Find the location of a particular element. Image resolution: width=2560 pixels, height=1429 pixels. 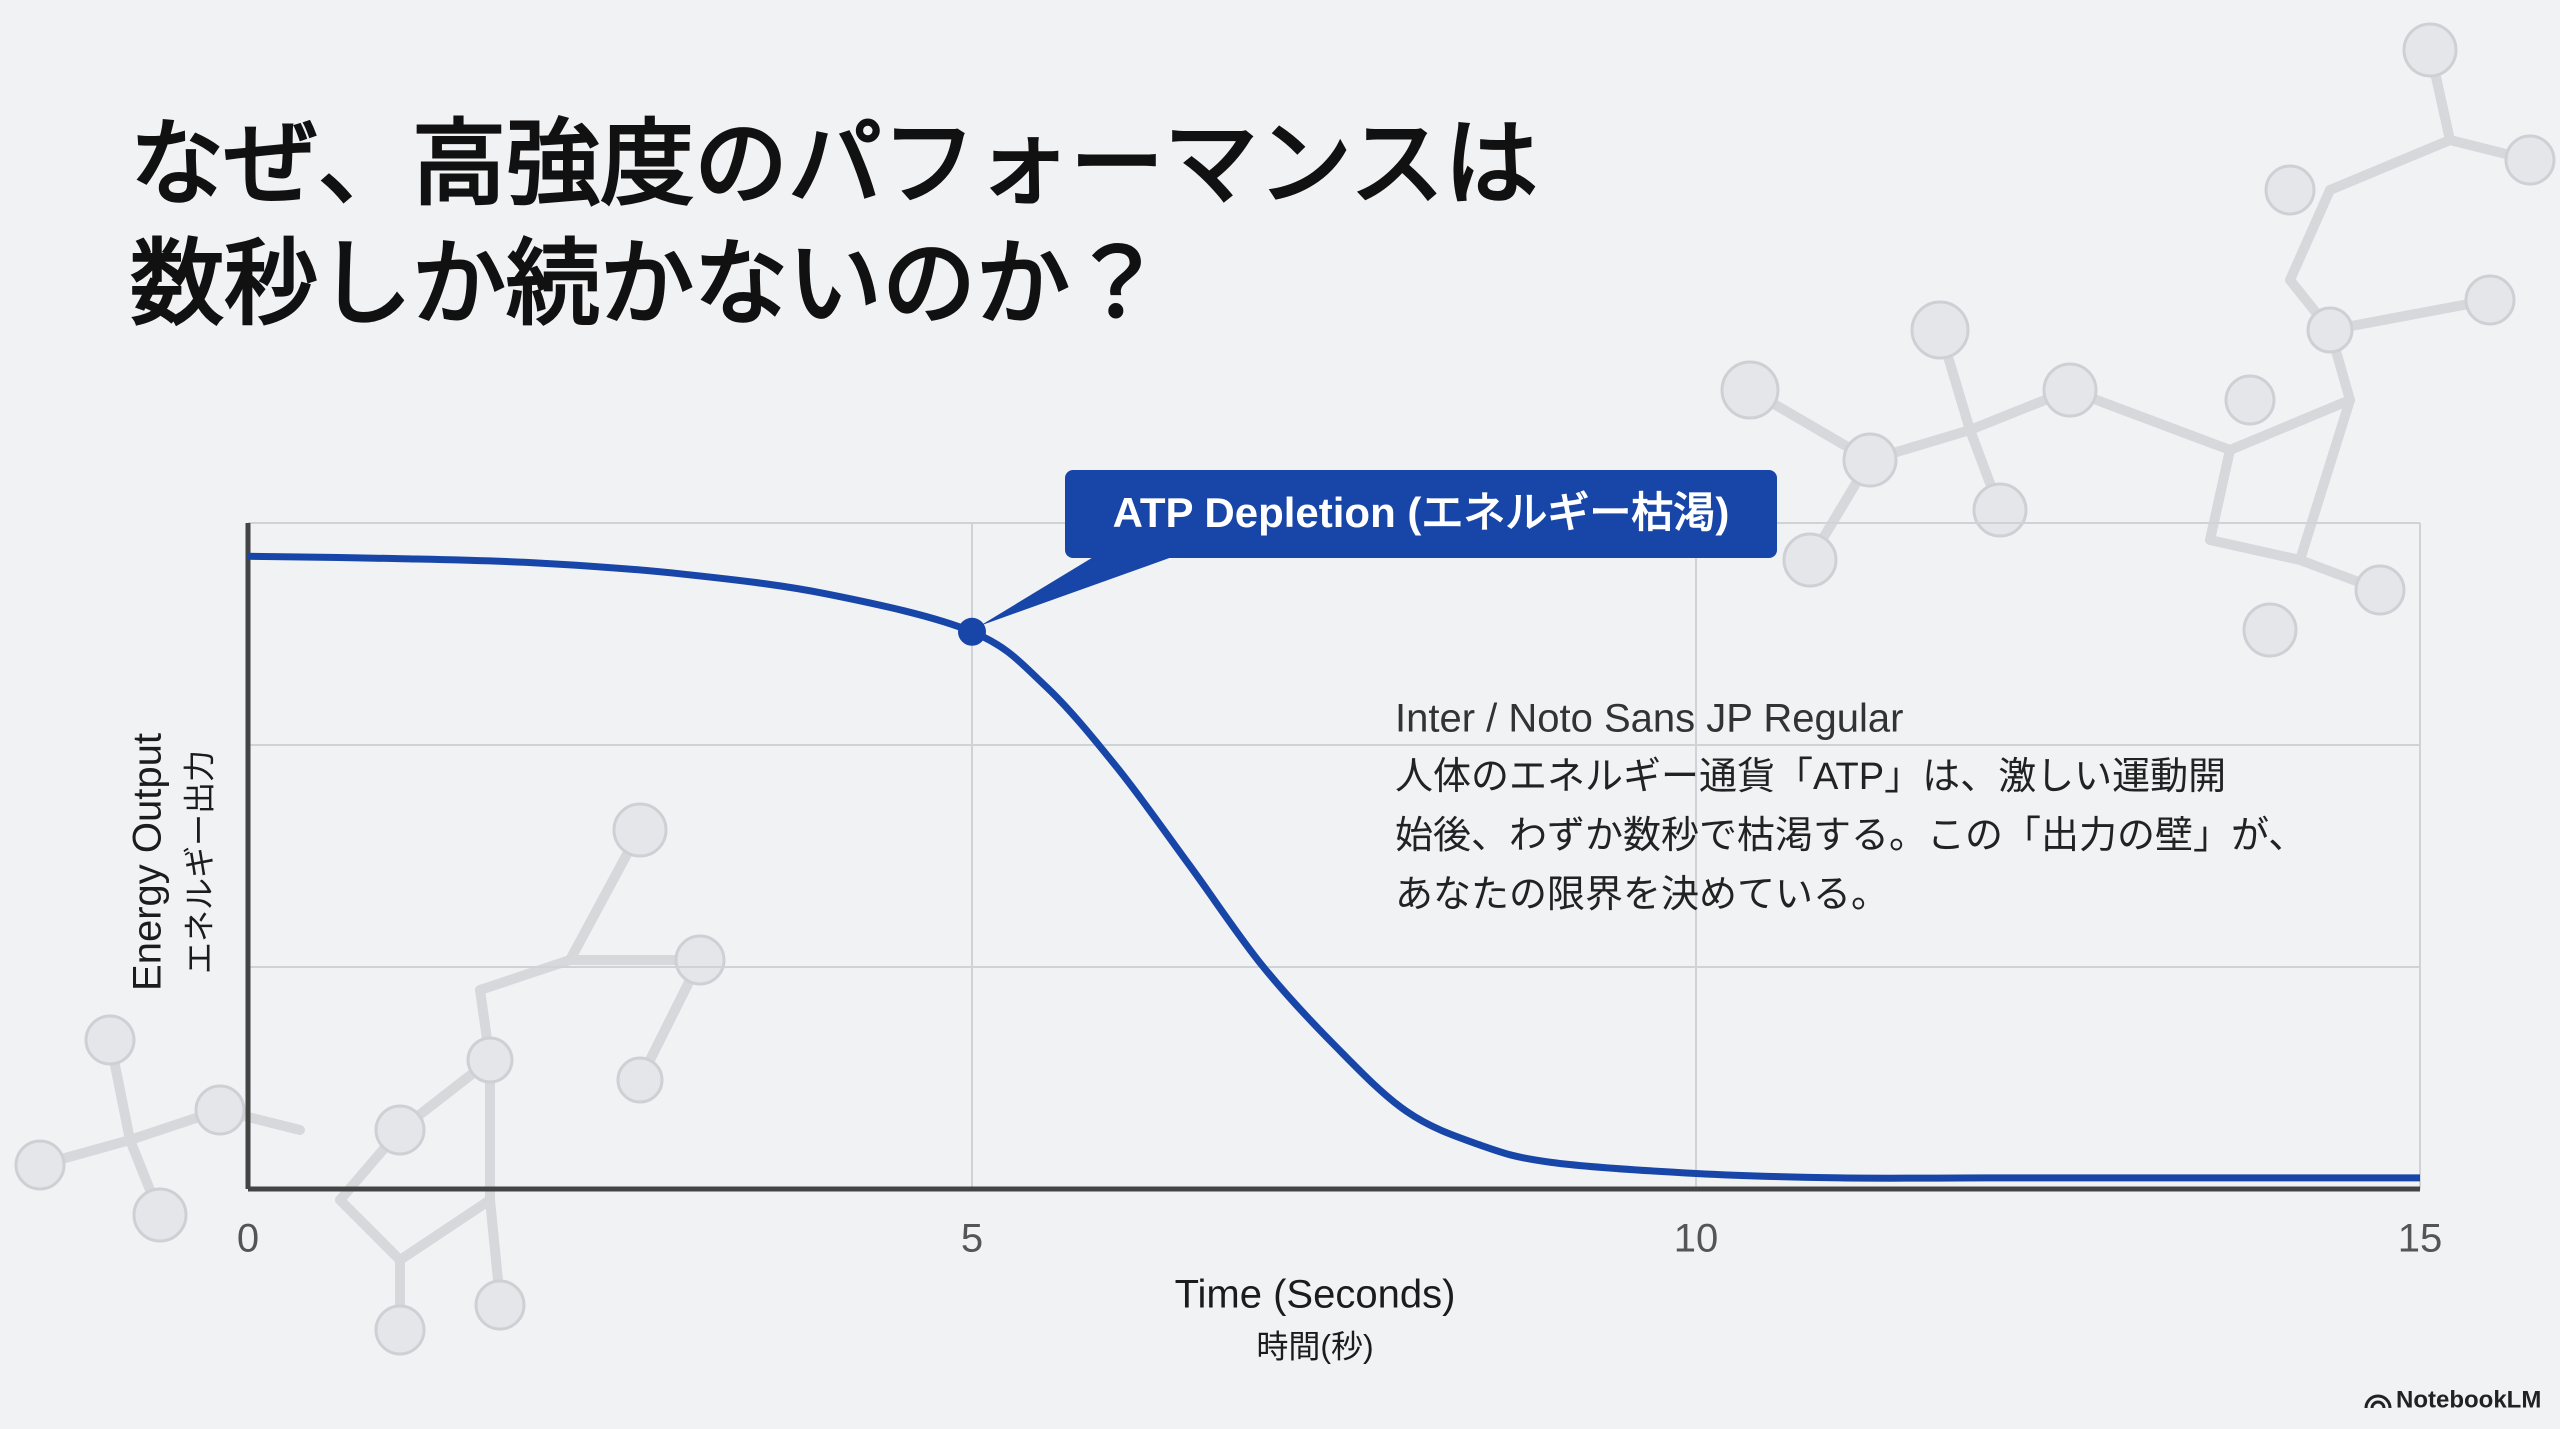

brand: NotebookLM is located at coordinates (2452, 1399).